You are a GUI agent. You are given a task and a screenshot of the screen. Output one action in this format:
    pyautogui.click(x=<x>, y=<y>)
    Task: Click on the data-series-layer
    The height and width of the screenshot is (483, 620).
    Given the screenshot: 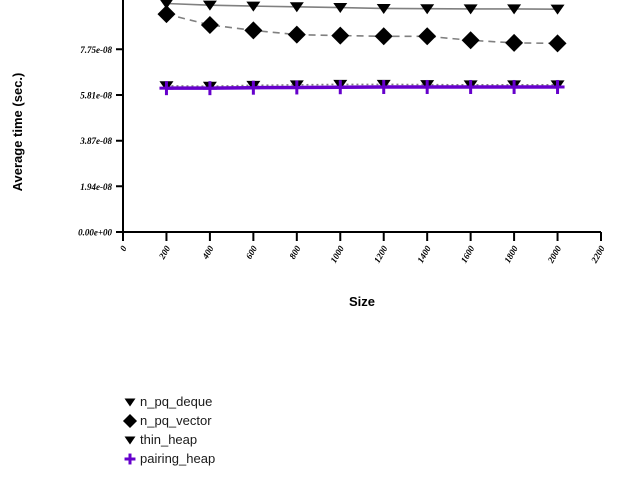 What is the action you would take?
    pyautogui.click(x=362, y=48)
    